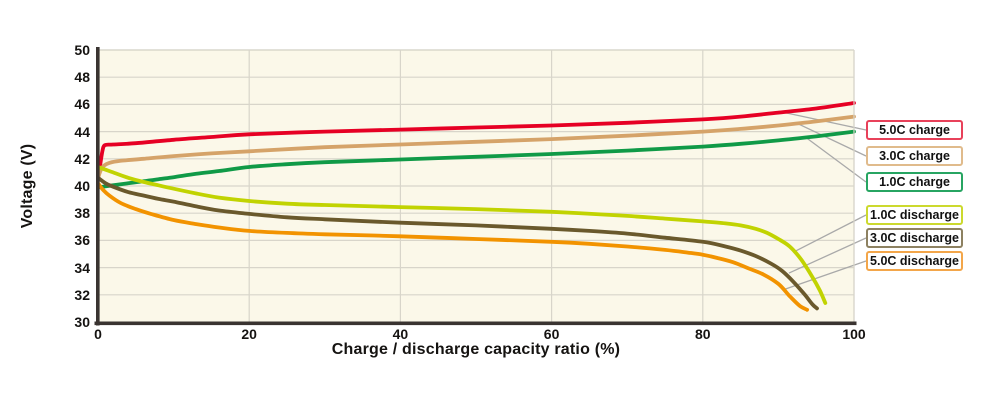 The image size is (1000, 400). Describe the element at coordinates (82, 186) in the screenshot. I see `y-tick-label: 40` at that location.